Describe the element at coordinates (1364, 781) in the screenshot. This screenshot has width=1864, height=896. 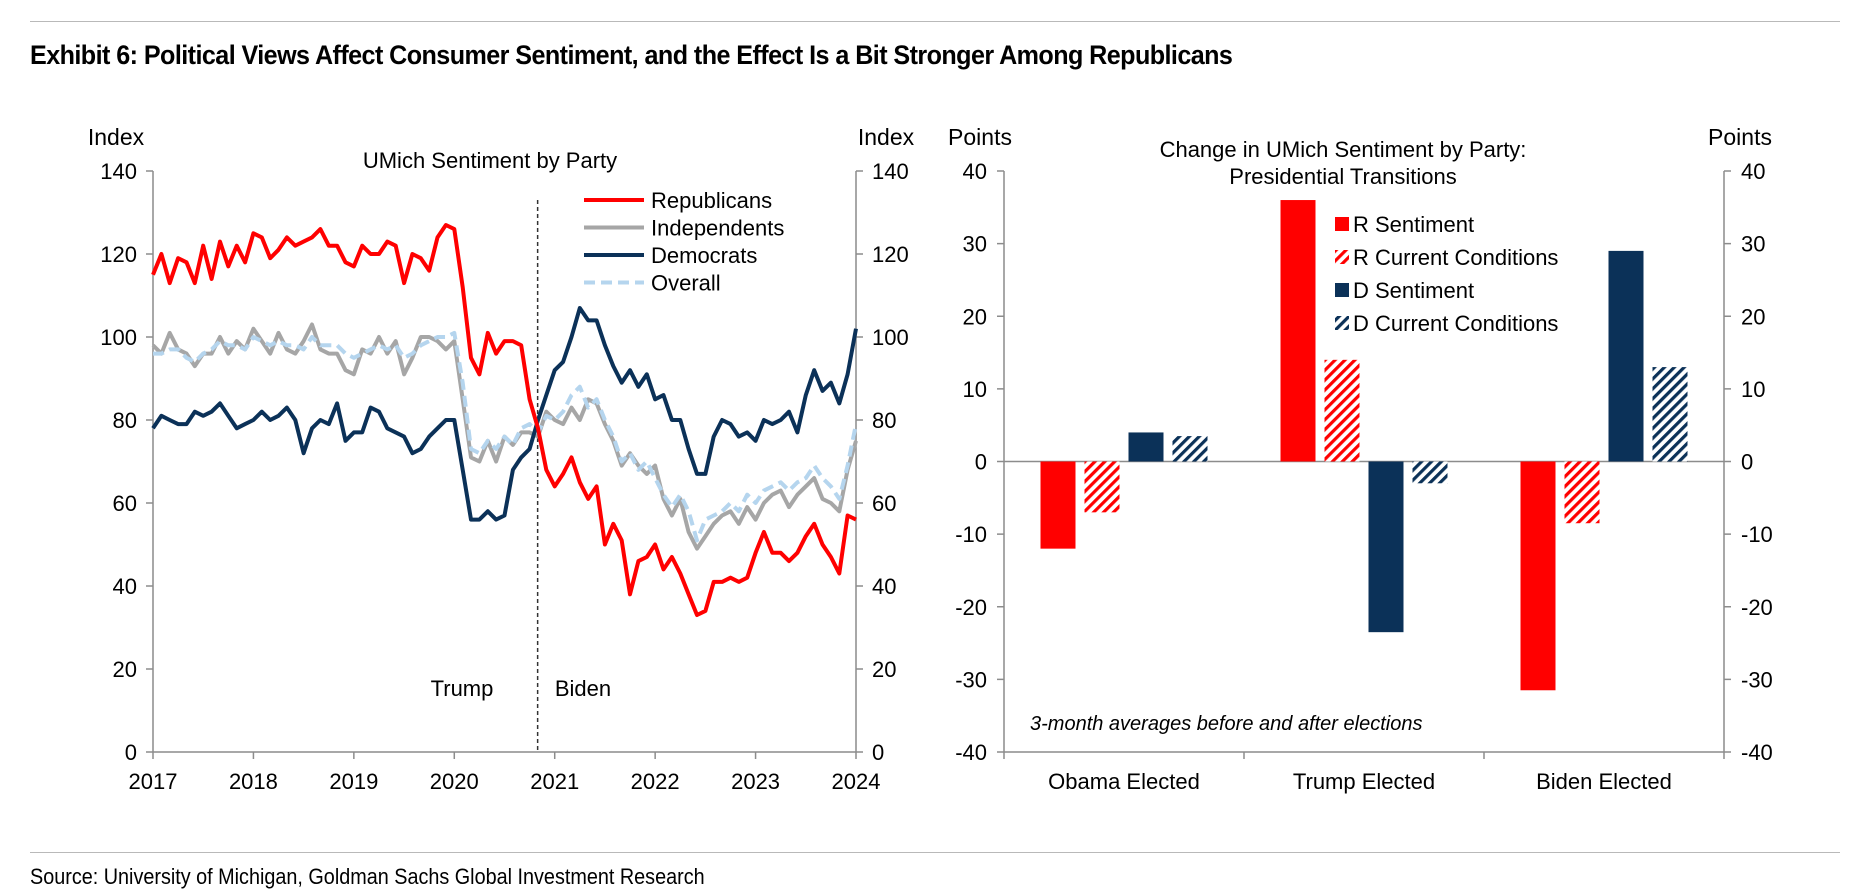
I see `category-label: Trump Elected` at that location.